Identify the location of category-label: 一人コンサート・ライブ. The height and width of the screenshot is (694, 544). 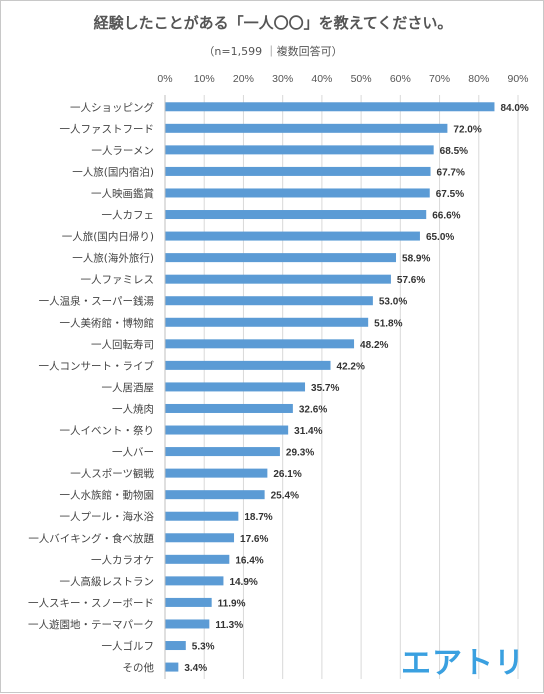
(97, 365).